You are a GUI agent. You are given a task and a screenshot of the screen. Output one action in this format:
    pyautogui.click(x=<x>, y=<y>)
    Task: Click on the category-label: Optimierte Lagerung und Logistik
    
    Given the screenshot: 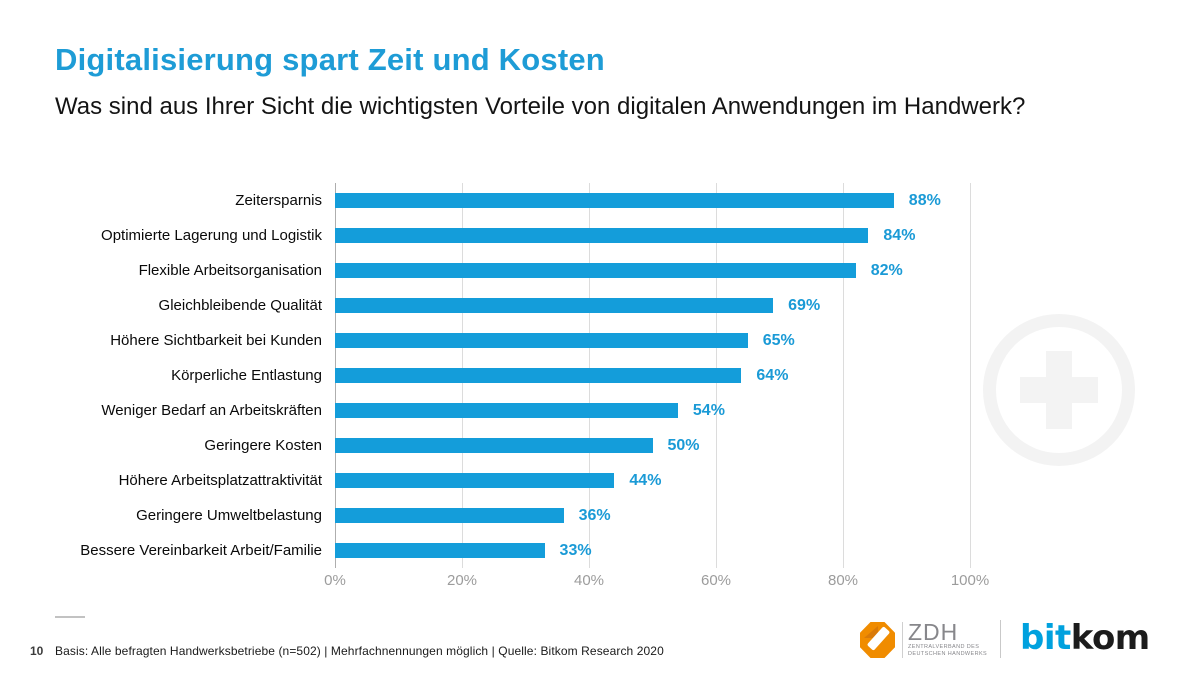 What is the action you would take?
    pyautogui.click(x=211, y=235)
    